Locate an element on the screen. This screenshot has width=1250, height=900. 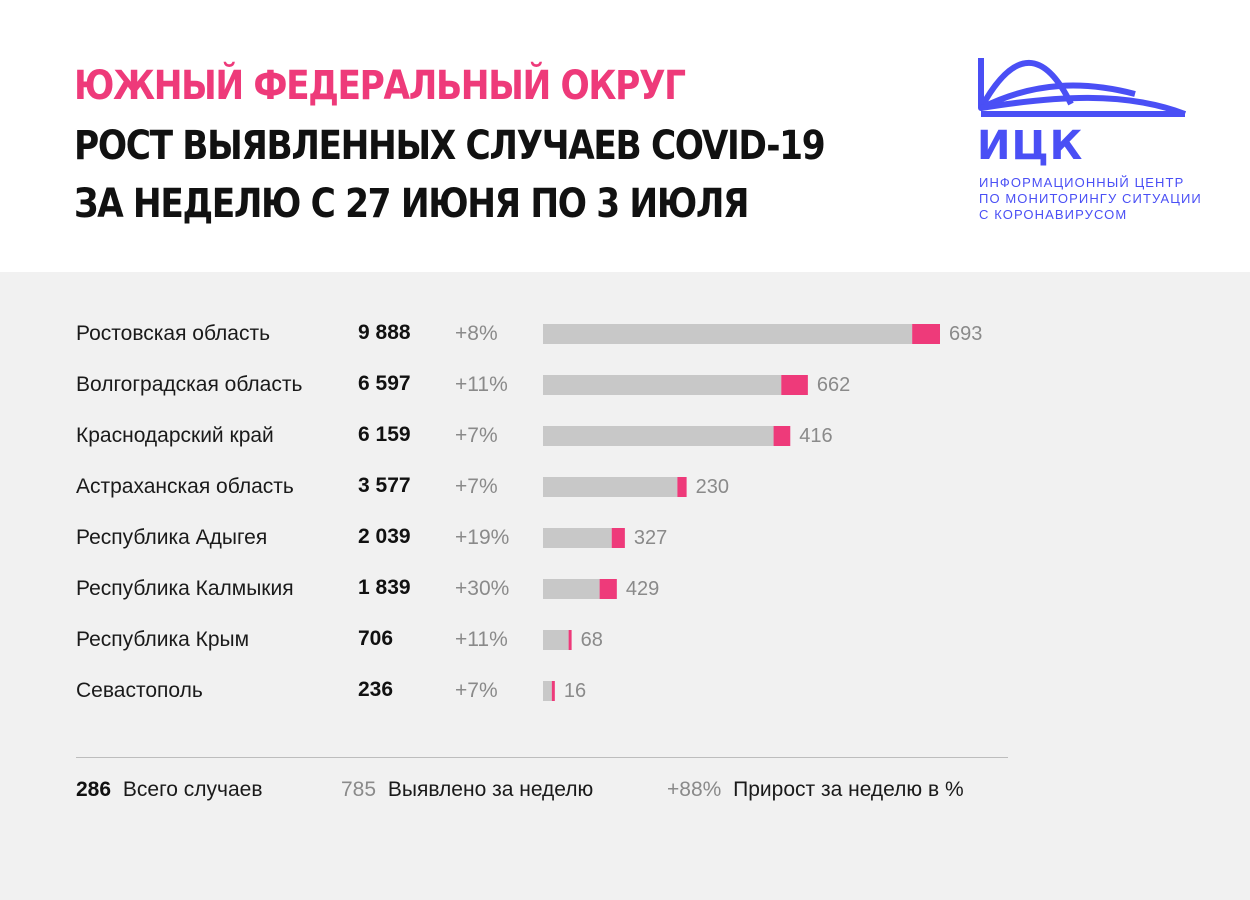
region-total: 2 039 is located at coordinates (384, 536).